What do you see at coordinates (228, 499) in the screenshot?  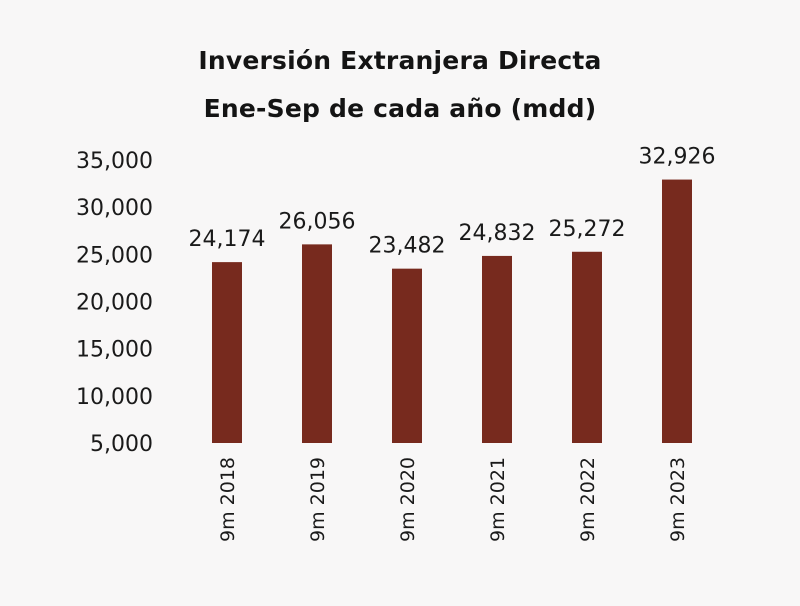 I see `x-tick-label: 9m 2018` at bounding box center [228, 499].